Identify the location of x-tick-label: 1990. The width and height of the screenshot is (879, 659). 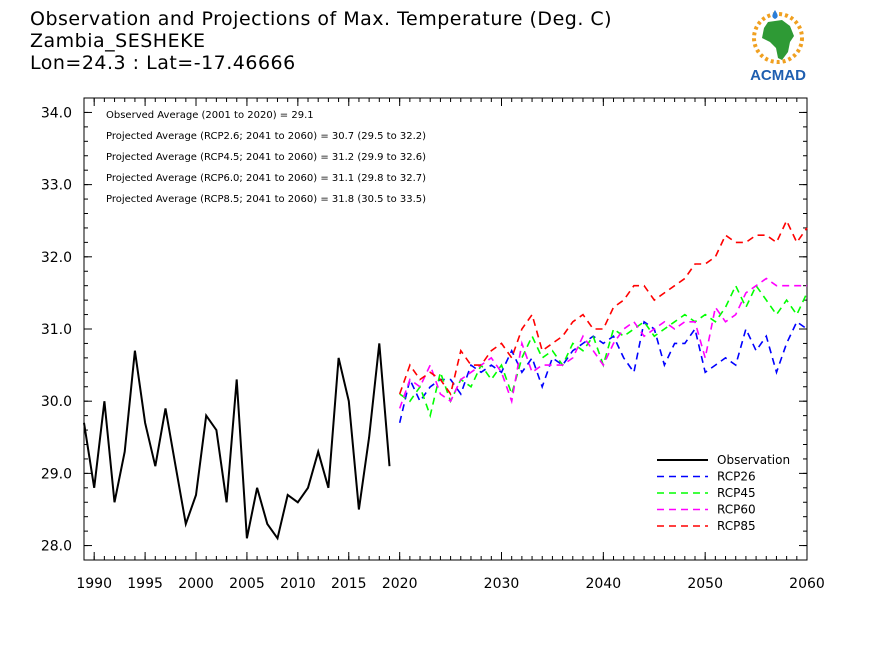
(94, 584).